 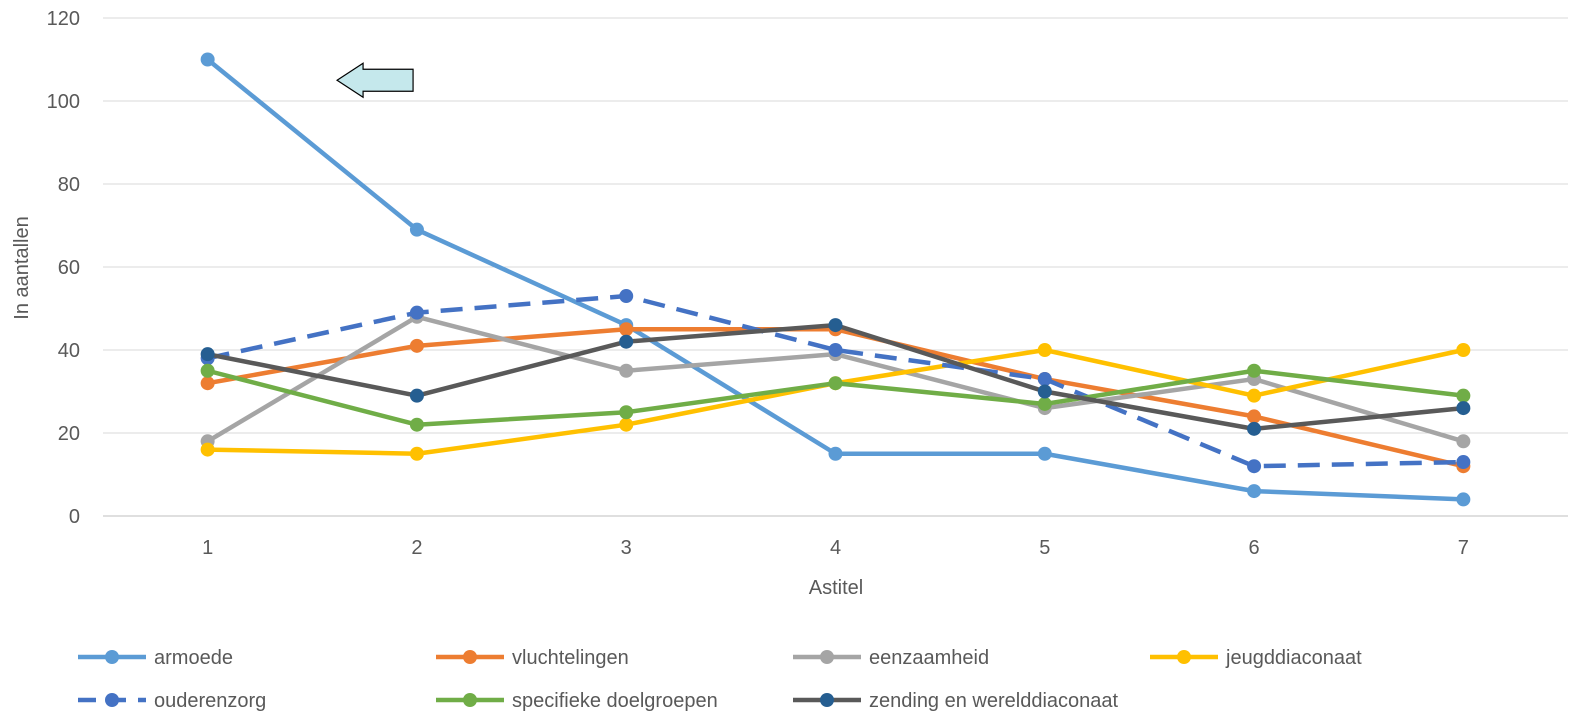 I want to click on legend-item: specifieke doelgroepen, so click(x=577, y=701).